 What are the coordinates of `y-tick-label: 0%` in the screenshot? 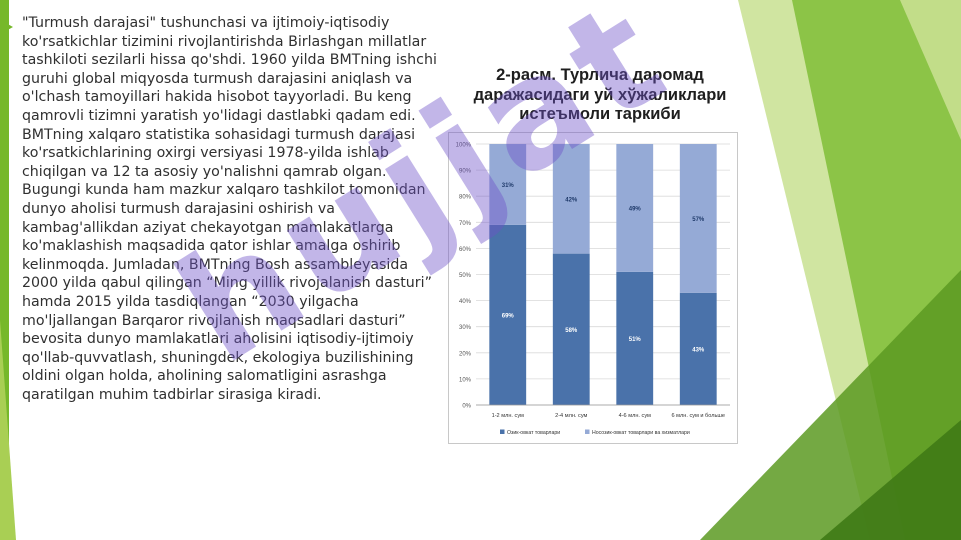 It's located at (466, 407).